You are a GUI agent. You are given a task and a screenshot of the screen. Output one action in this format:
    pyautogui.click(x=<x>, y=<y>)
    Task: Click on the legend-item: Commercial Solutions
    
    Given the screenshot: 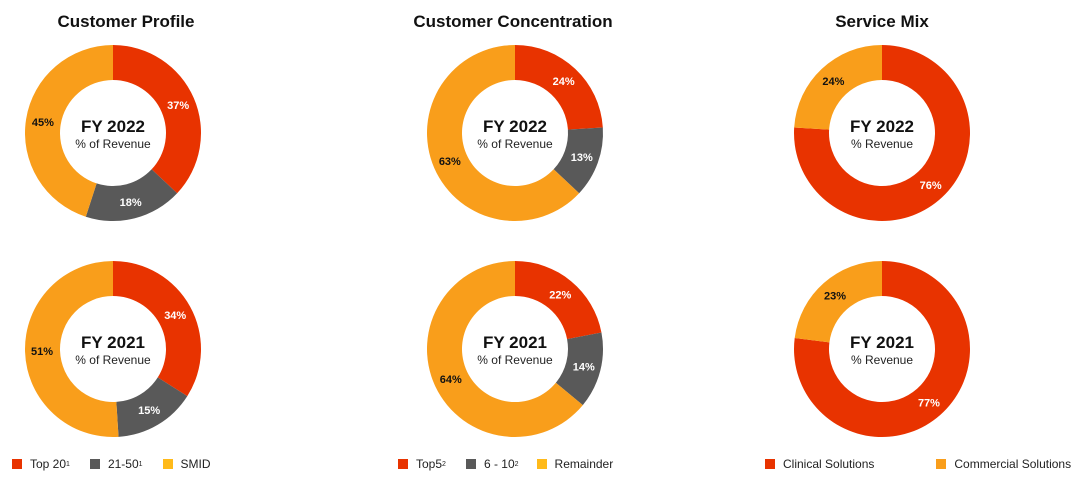 What is the action you would take?
    pyautogui.click(x=1003, y=464)
    